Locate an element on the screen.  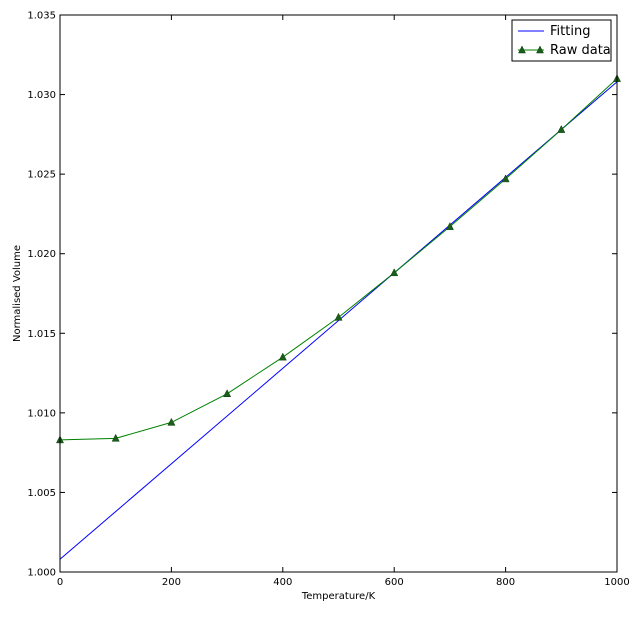
x-tick-label: 600 is located at coordinates (394, 582).